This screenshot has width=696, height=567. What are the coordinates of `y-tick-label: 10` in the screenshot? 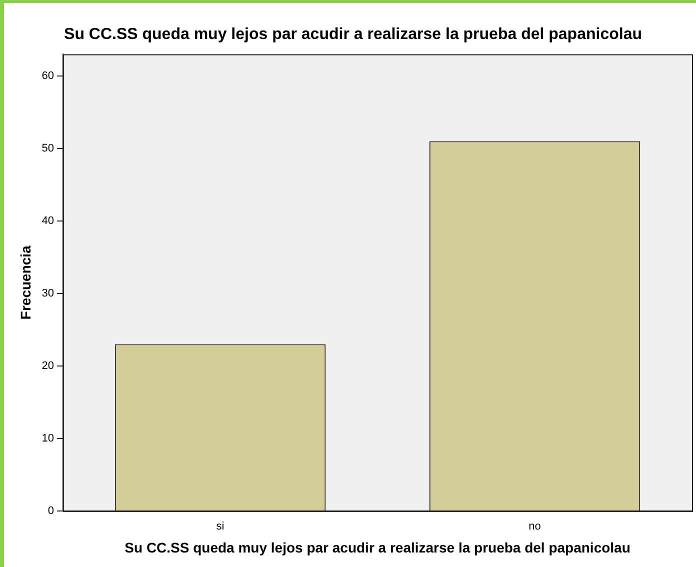 It's located at (48, 438).